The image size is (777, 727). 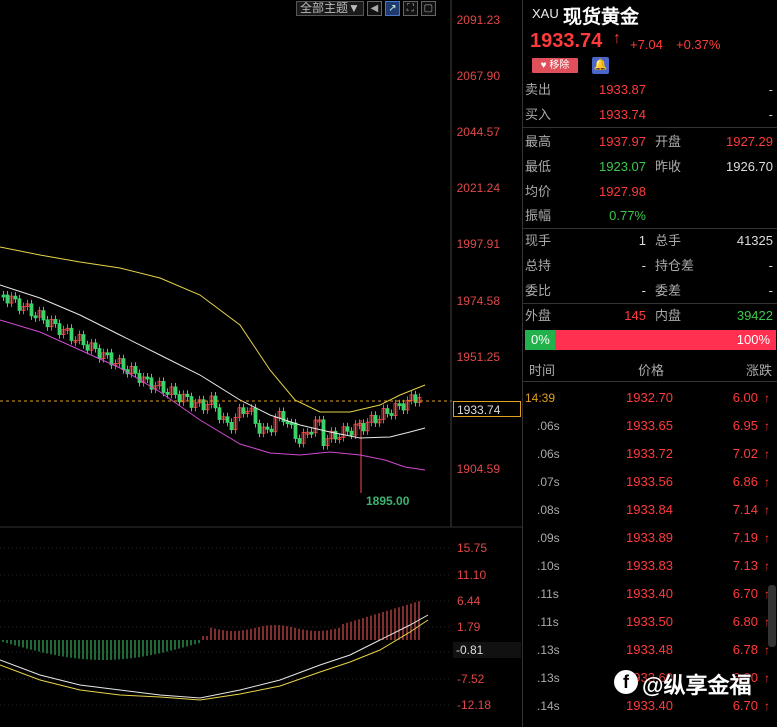 What do you see at coordinates (374, 8) in the screenshot?
I see `prev-icon: ◀` at bounding box center [374, 8].